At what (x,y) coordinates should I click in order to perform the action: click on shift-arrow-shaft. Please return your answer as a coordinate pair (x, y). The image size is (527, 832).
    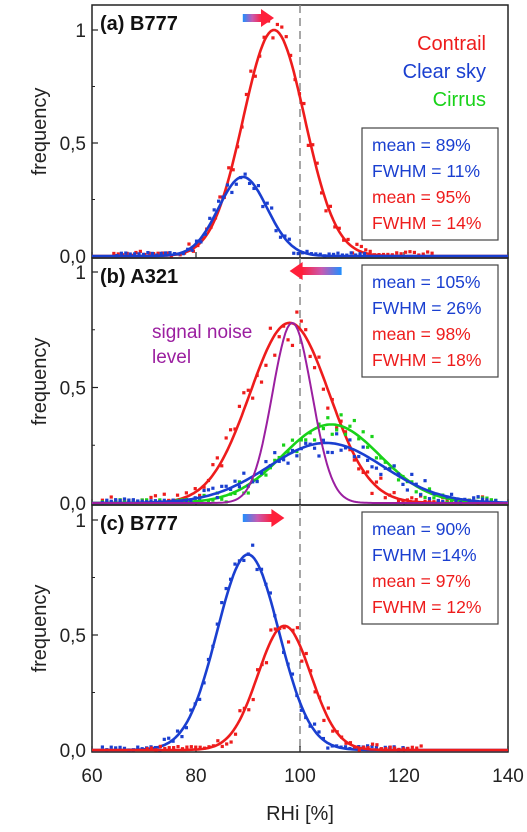
    Looking at the image, I should click on (252, 18).